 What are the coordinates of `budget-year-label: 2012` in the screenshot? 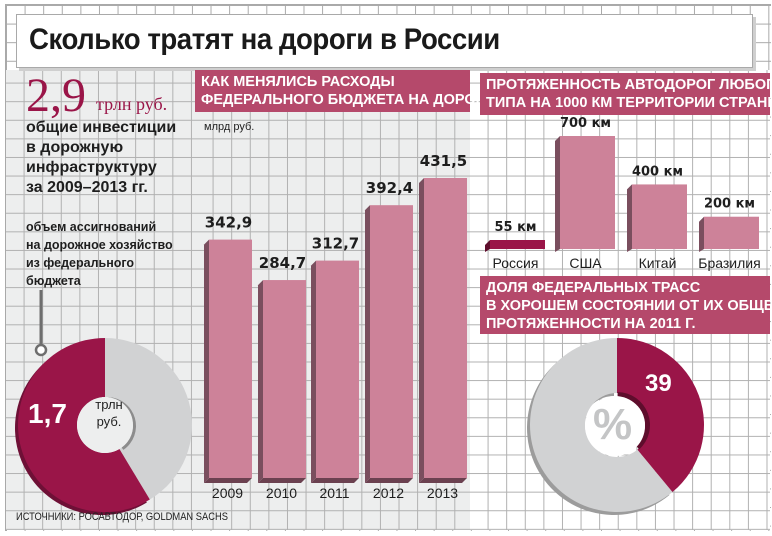 It's located at (388, 493).